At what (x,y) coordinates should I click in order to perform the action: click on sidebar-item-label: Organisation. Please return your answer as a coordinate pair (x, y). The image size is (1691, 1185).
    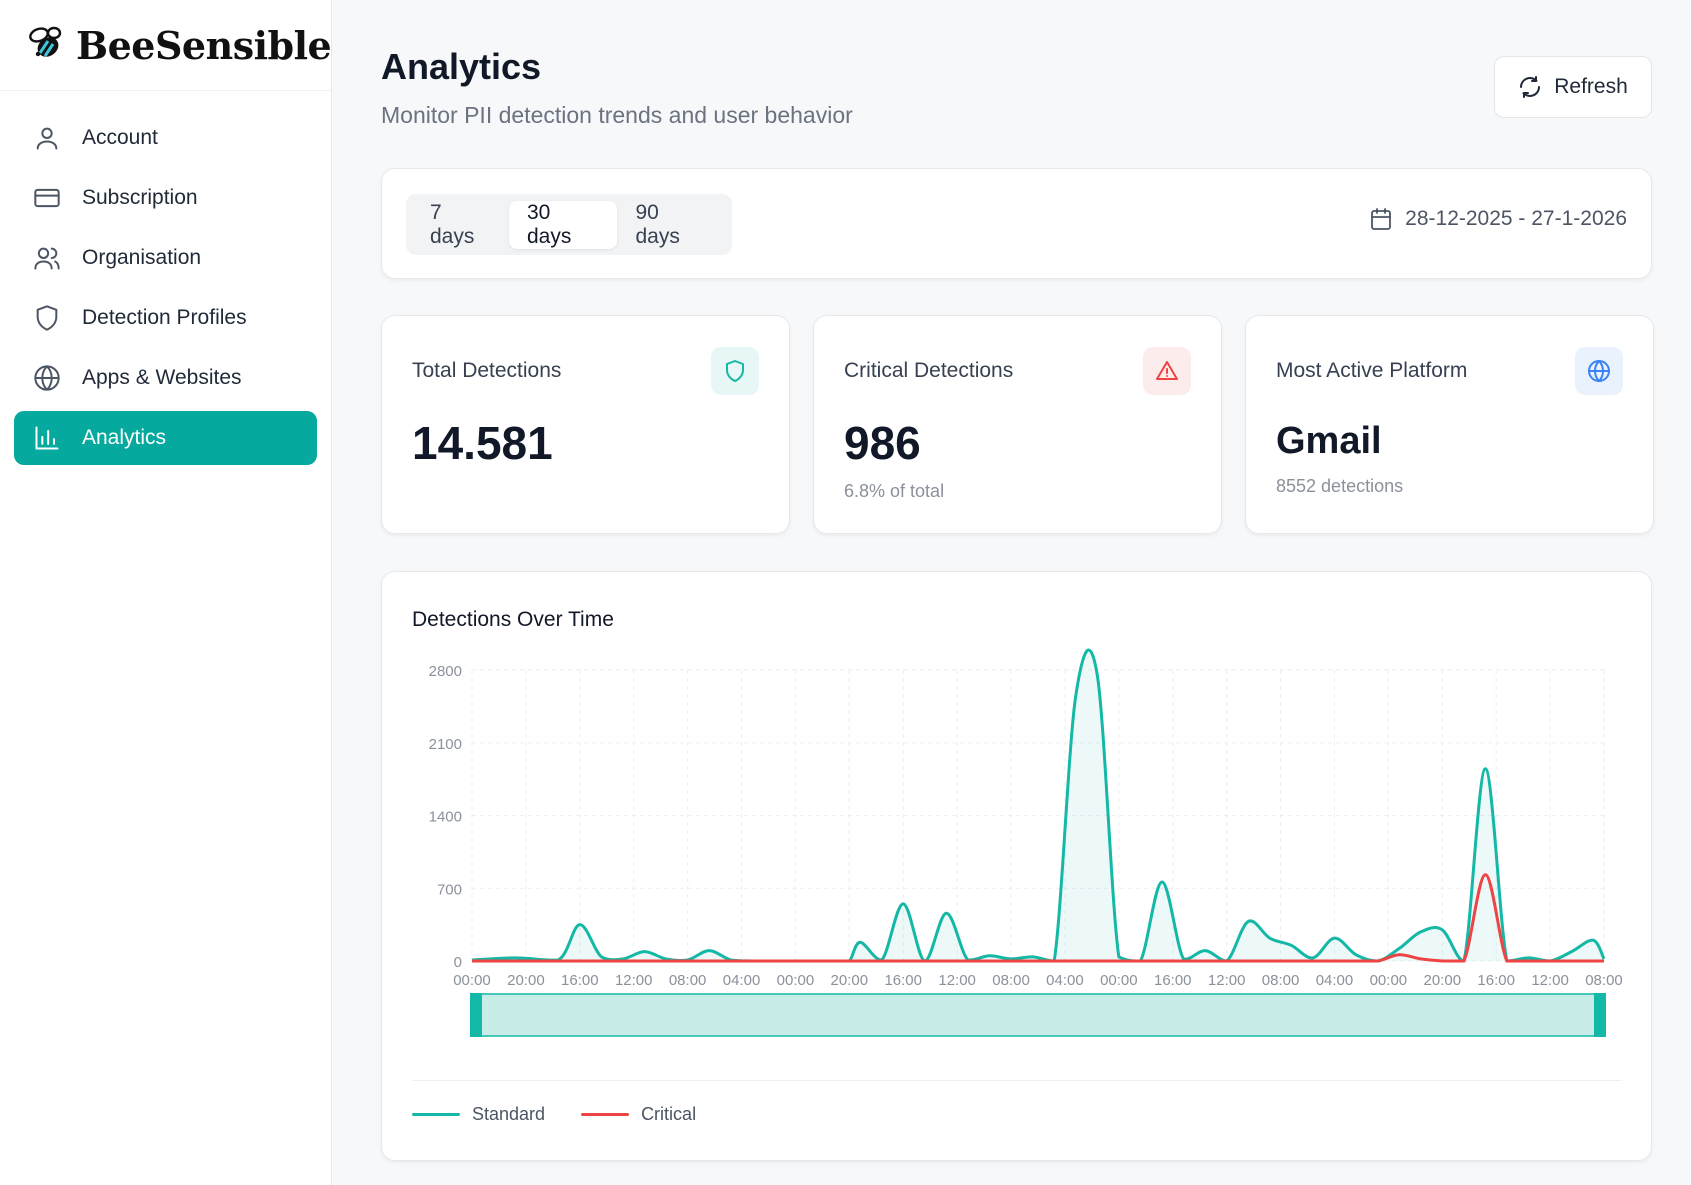
    Looking at the image, I should click on (142, 257).